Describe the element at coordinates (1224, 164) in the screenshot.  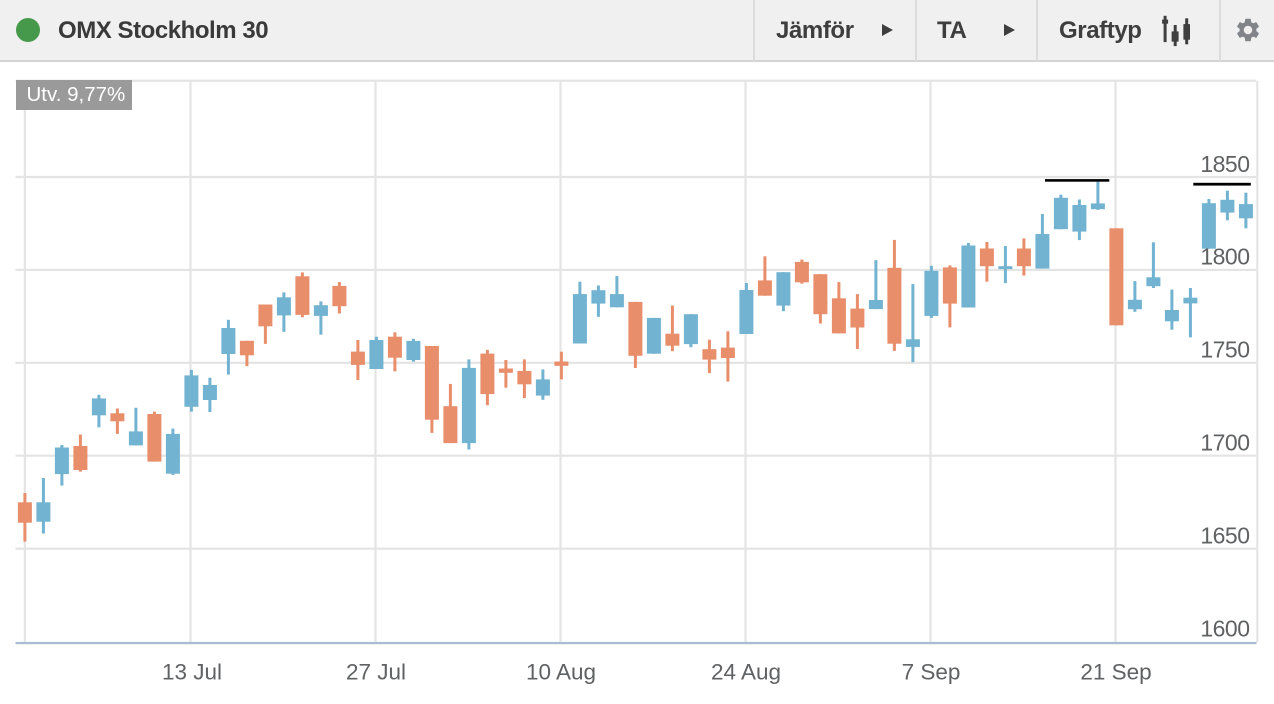
I see `svg-text: 1850` at that location.